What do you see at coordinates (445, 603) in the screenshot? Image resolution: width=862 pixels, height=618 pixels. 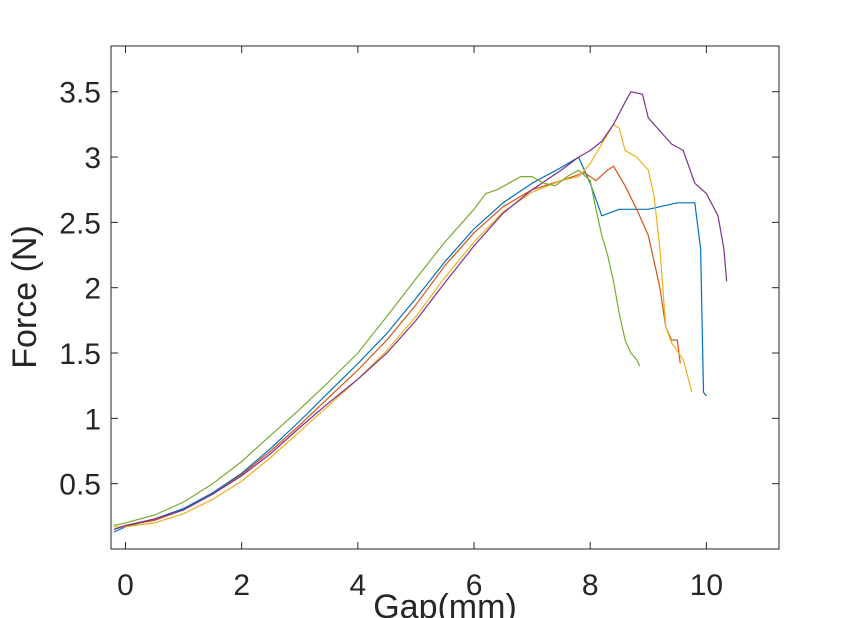 I see `x-axis-title: Gap(mm)` at bounding box center [445, 603].